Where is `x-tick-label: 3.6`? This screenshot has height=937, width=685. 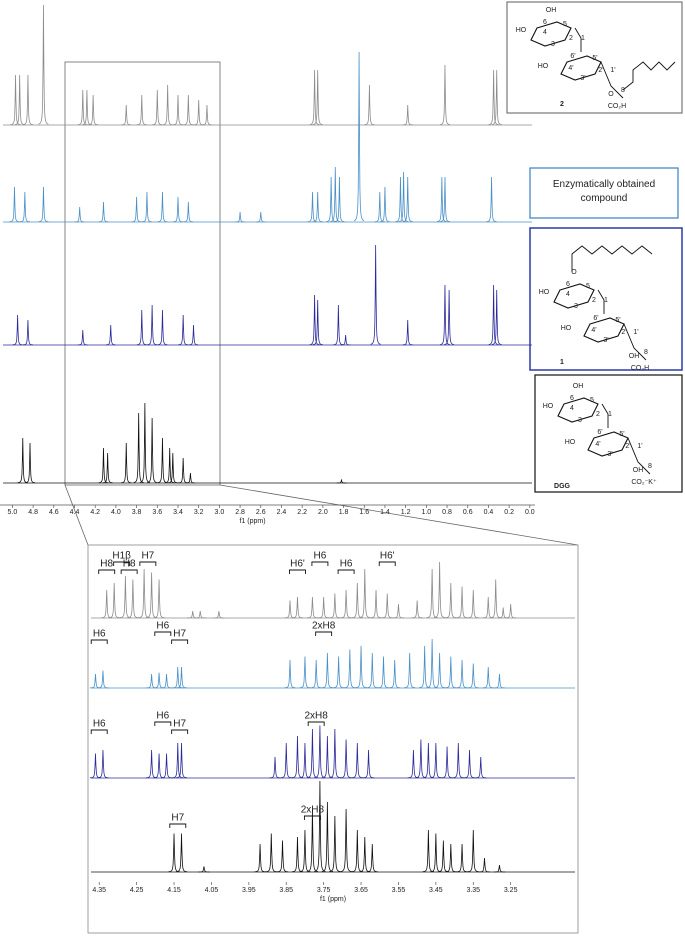
x-tick-label: 3.6 is located at coordinates (157, 512).